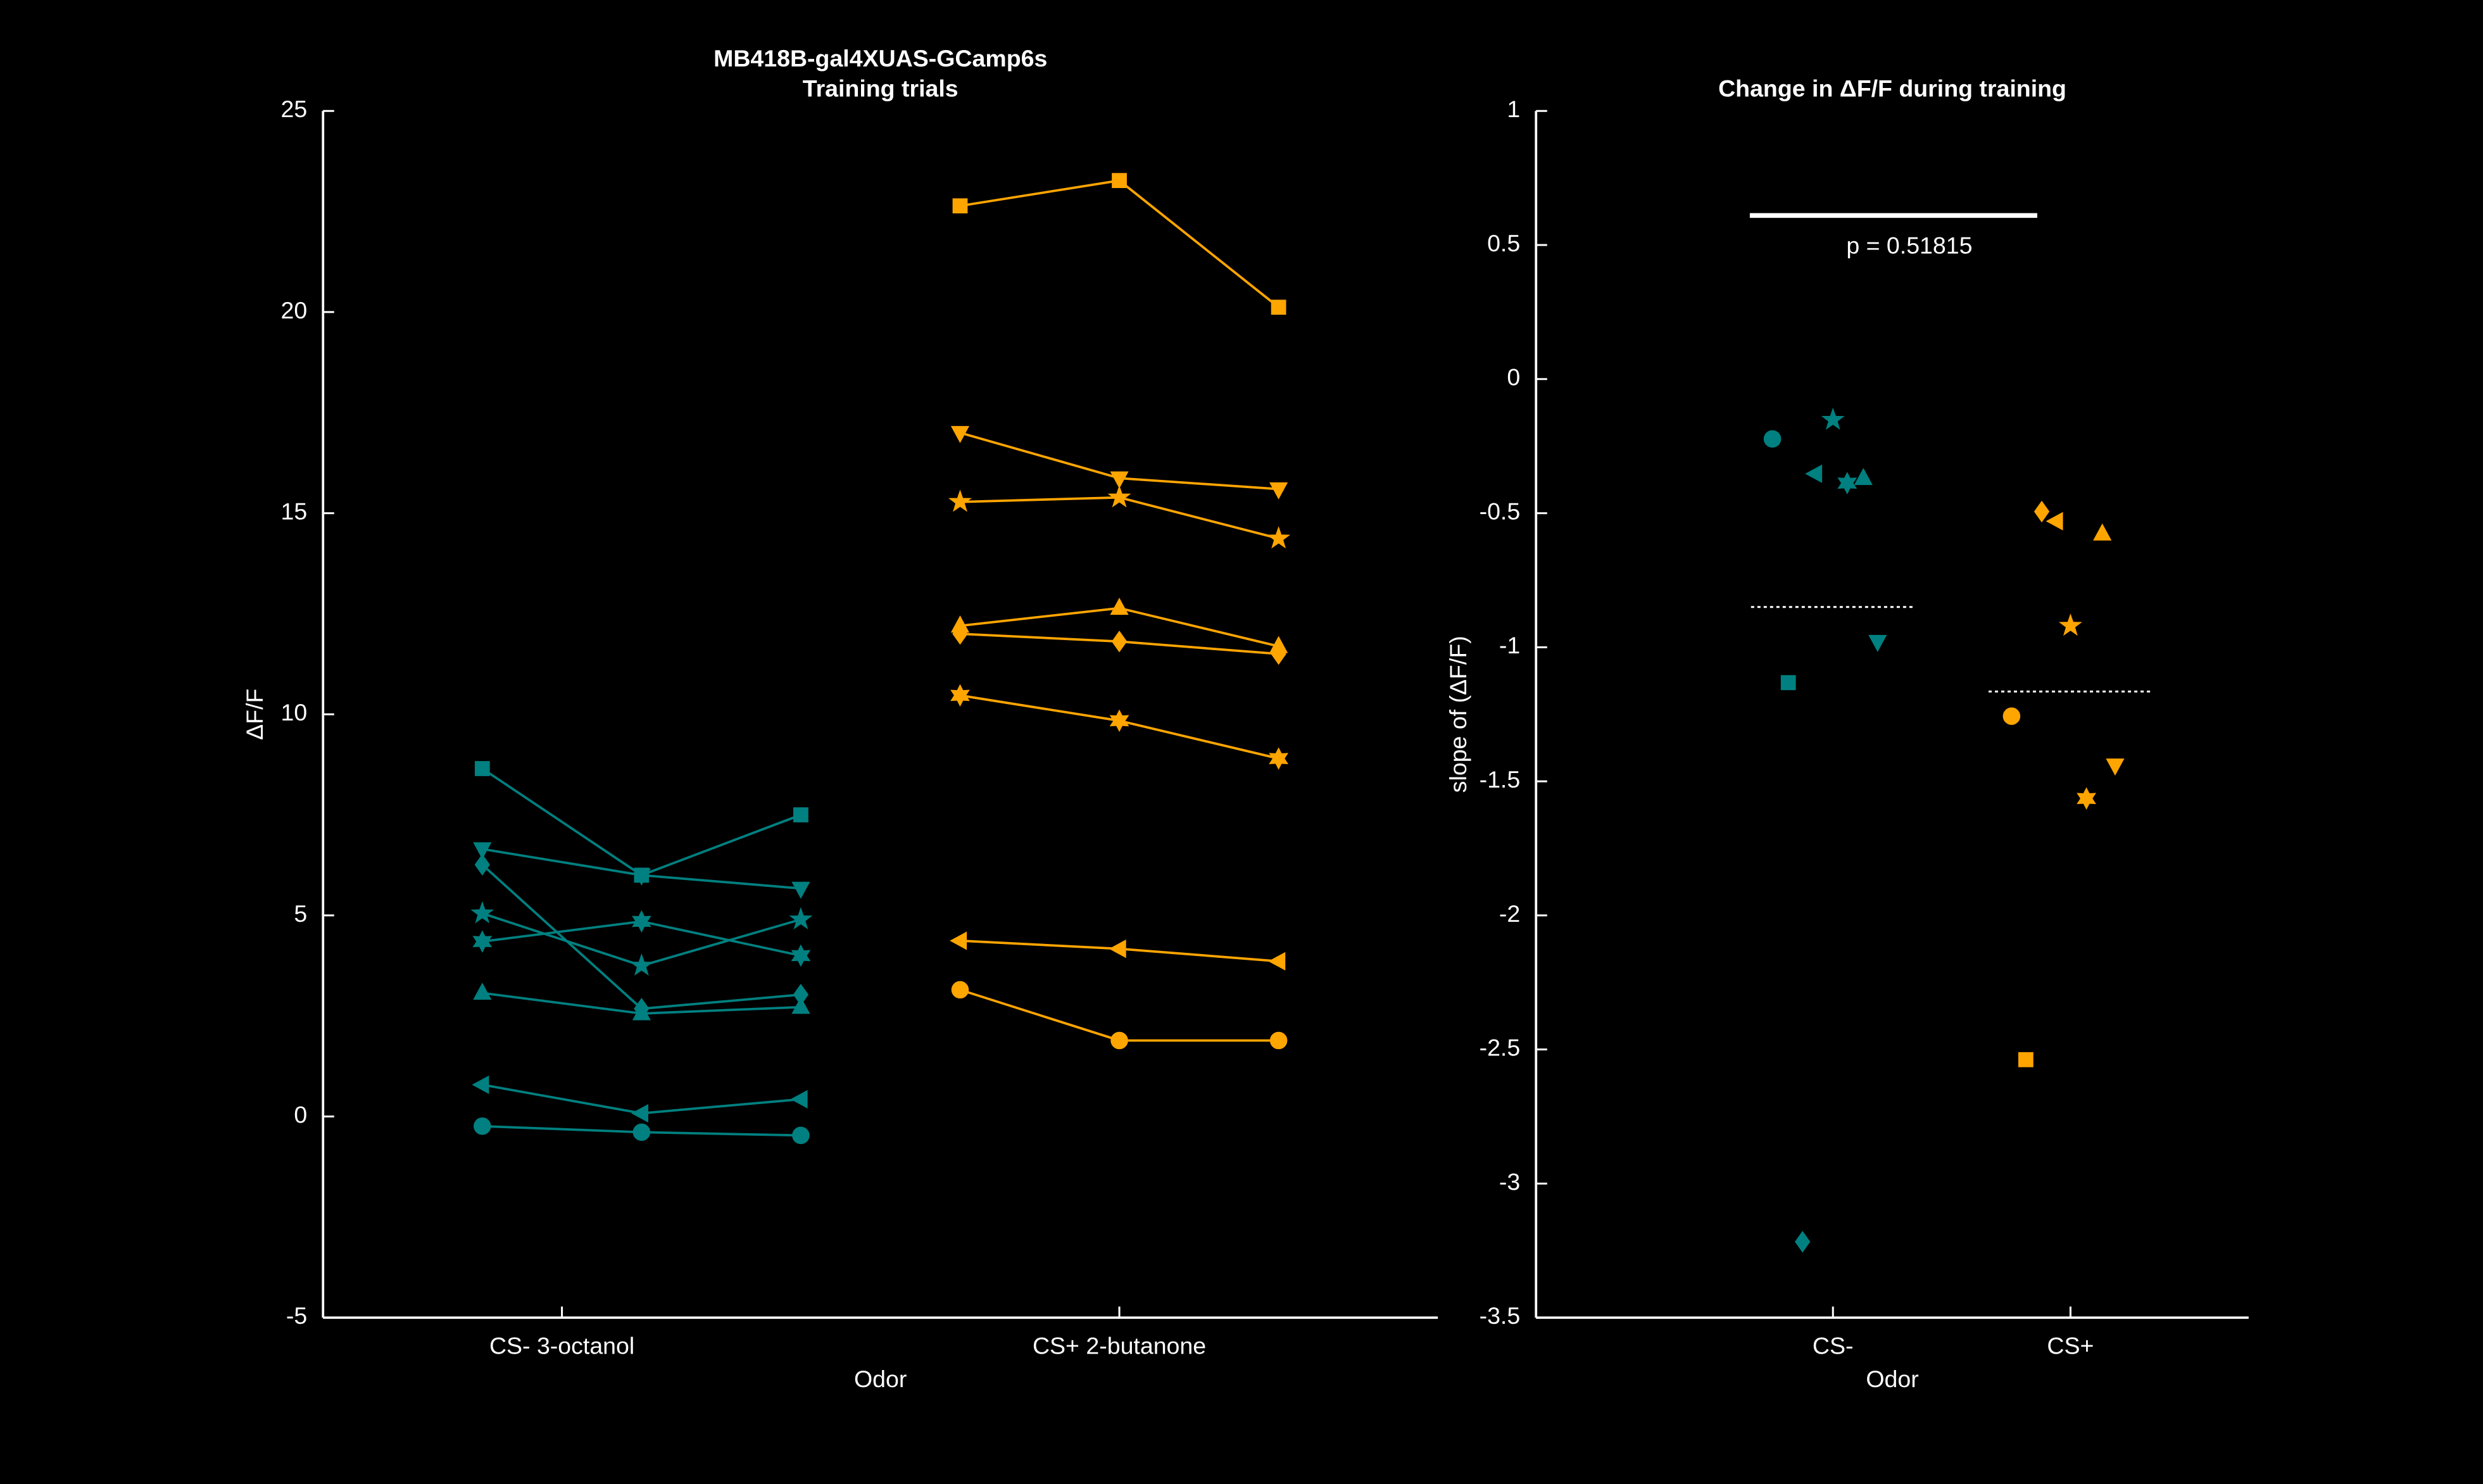 This screenshot has width=2483, height=1484. Describe the element at coordinates (294, 109) in the screenshot. I see `y-tick-label: 25` at that location.